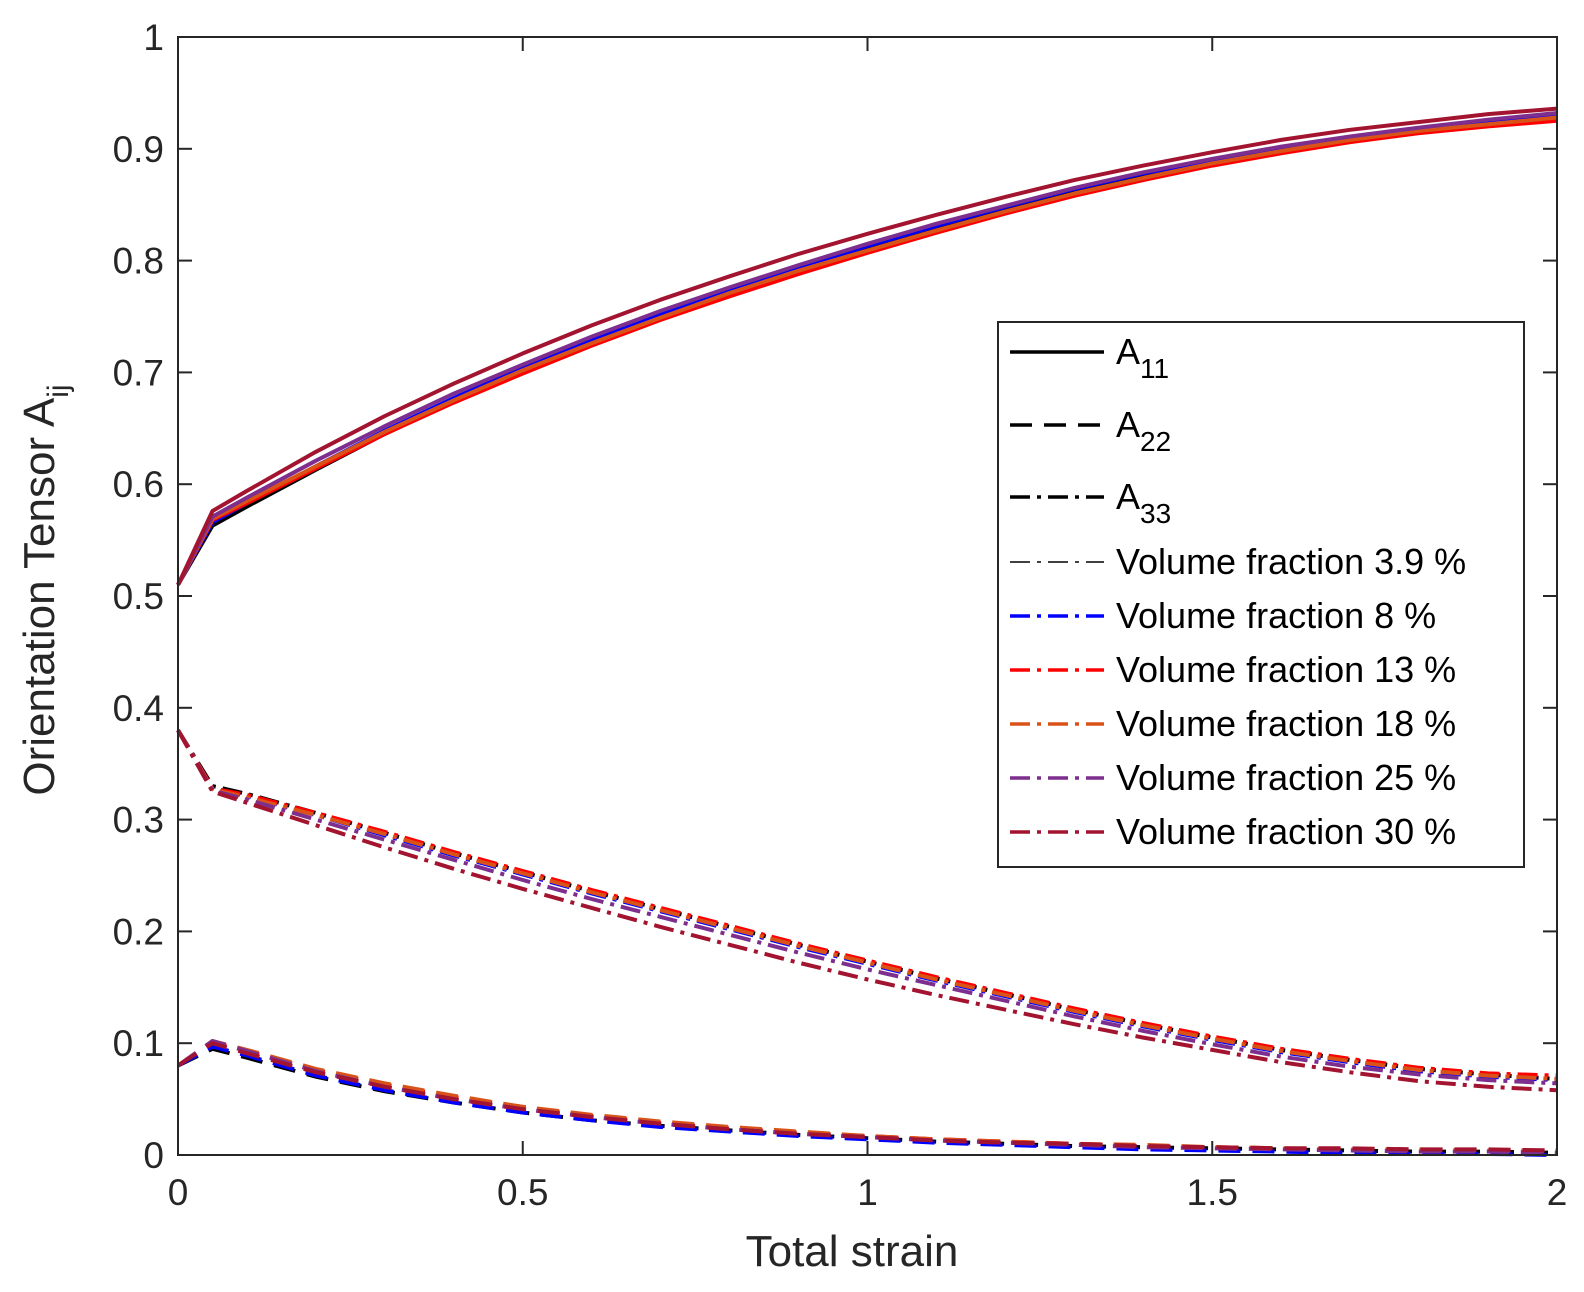 The image size is (1584, 1292). What do you see at coordinates (522, 1192) in the screenshot?
I see `x-tick-label-1: 0.5` at bounding box center [522, 1192].